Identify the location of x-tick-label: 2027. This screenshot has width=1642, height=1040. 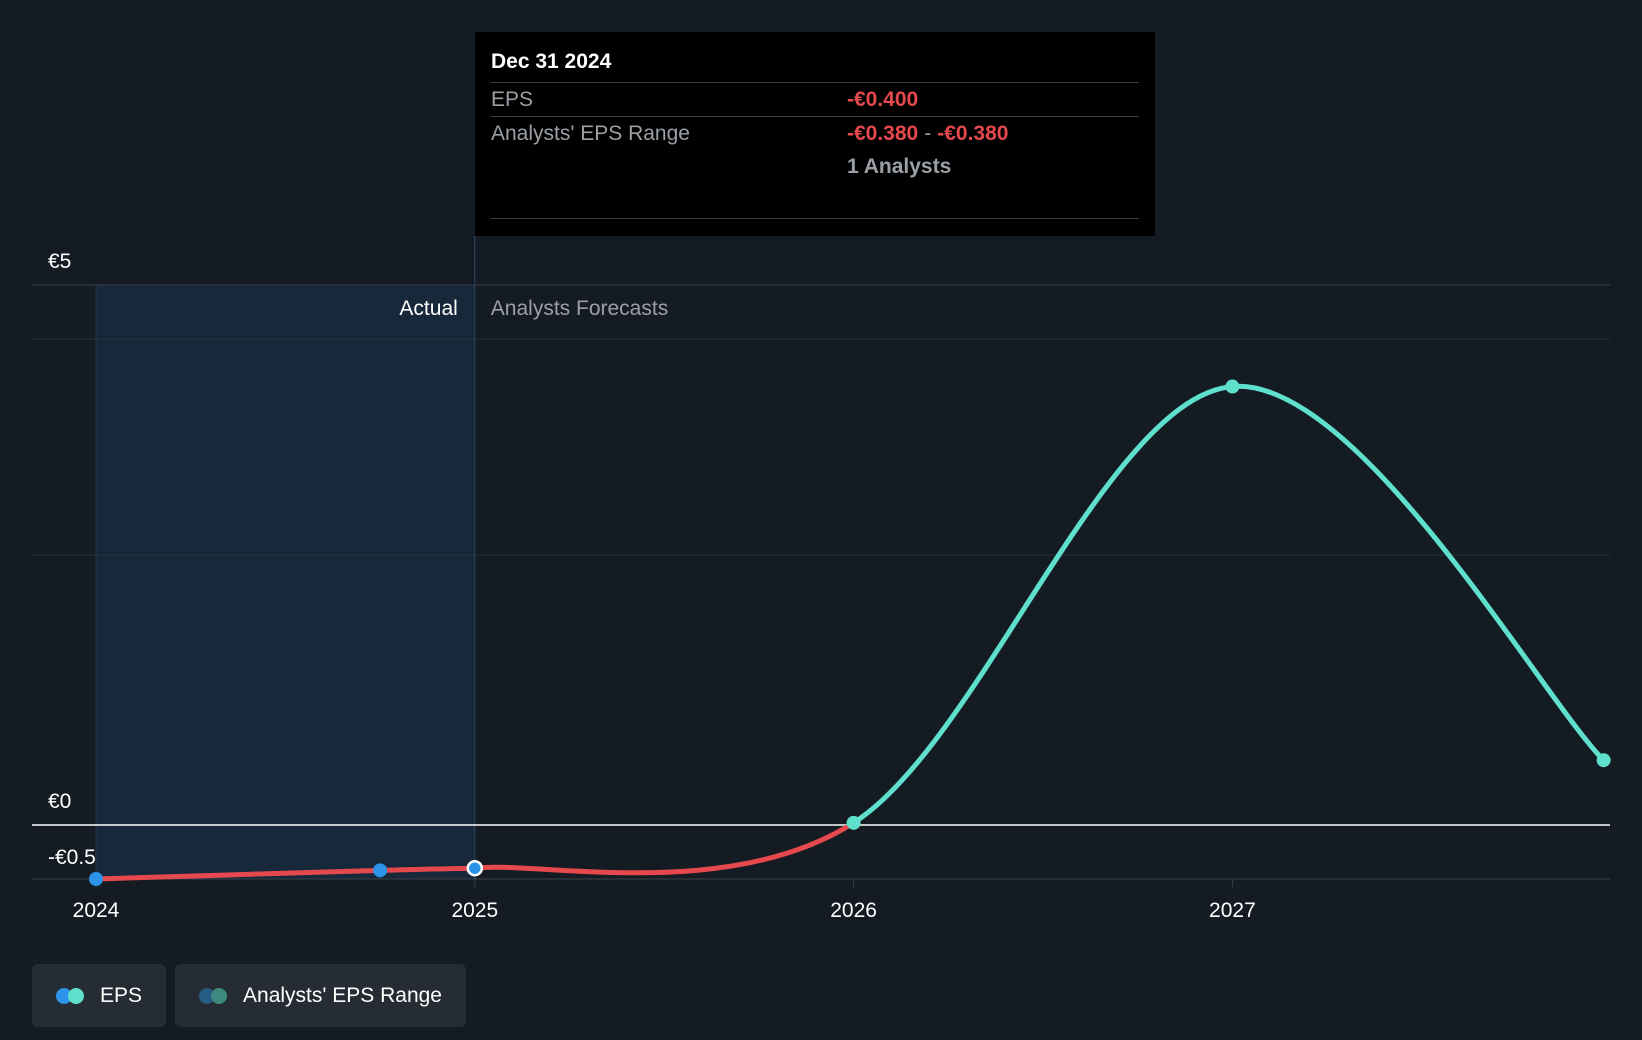
(1232, 910).